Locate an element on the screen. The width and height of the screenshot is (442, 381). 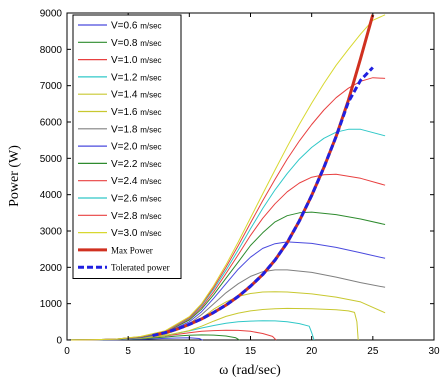
x-tick-label: 0 is located at coordinates (67, 351).